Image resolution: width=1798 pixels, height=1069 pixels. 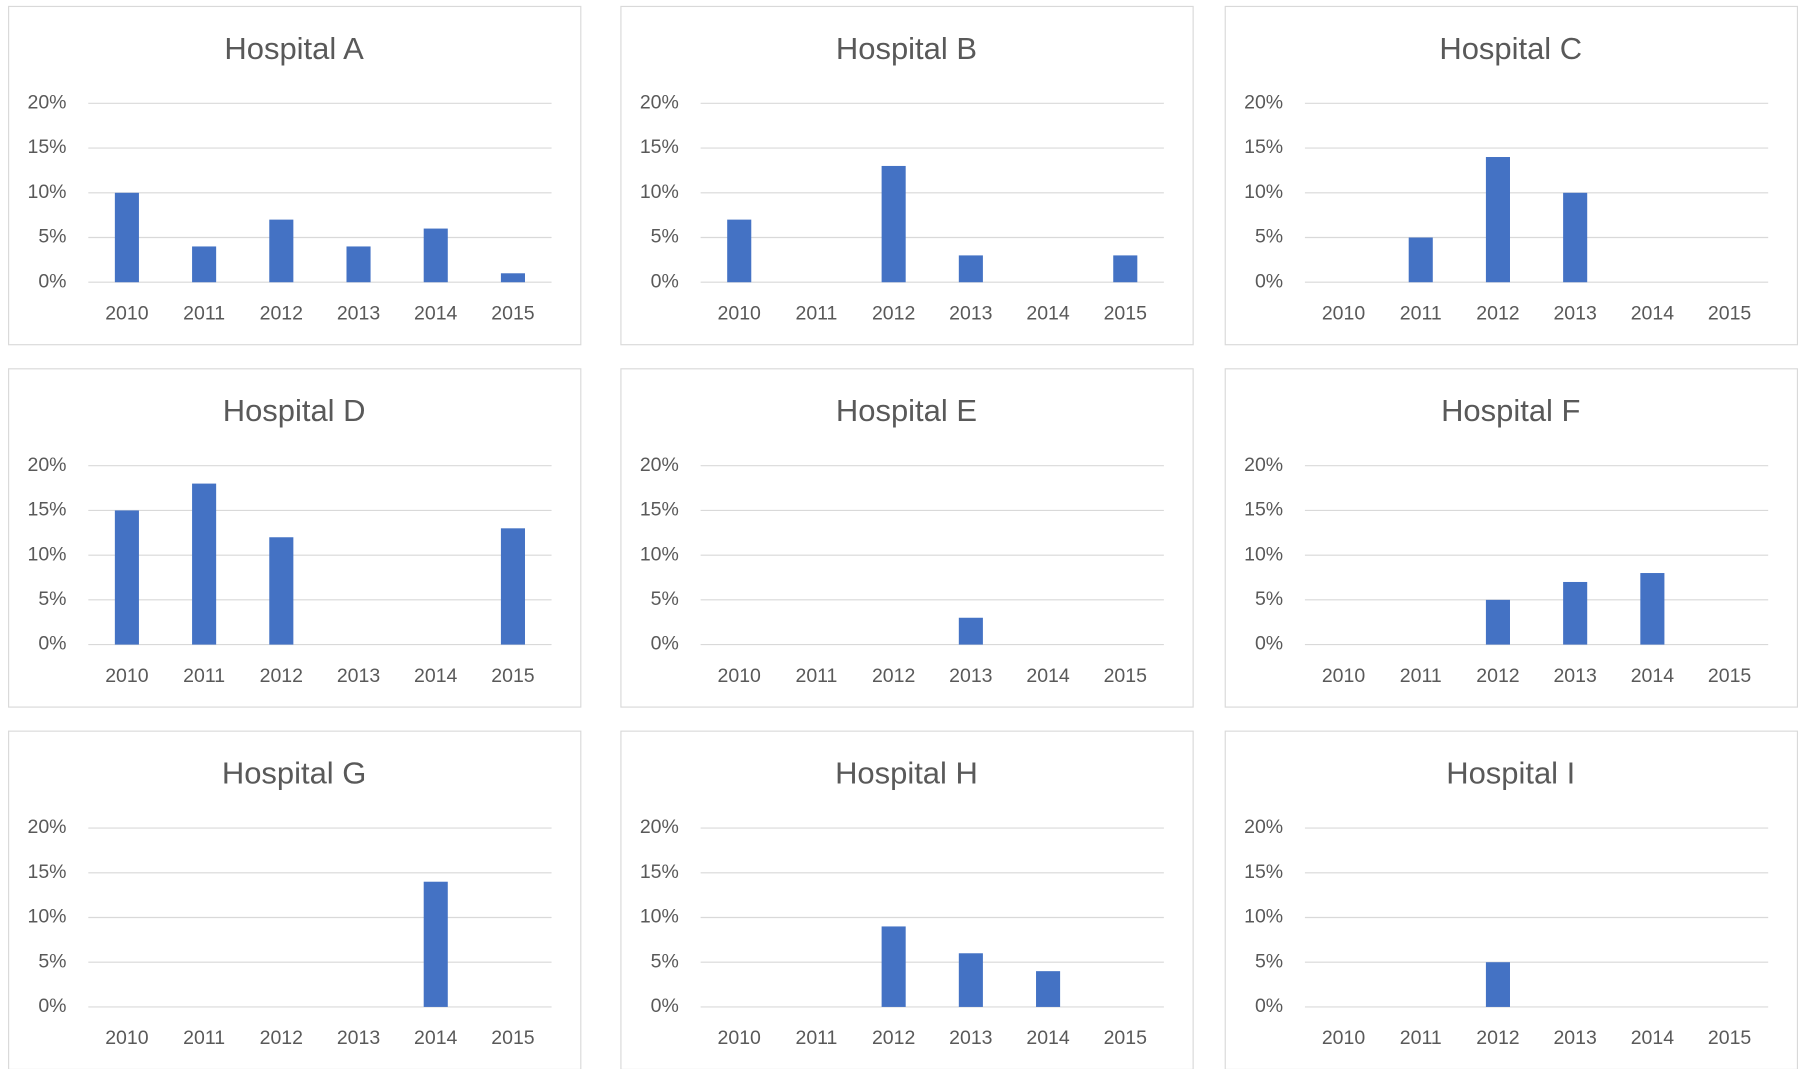 I want to click on chart-title: Hospital H, so click(x=906, y=772).